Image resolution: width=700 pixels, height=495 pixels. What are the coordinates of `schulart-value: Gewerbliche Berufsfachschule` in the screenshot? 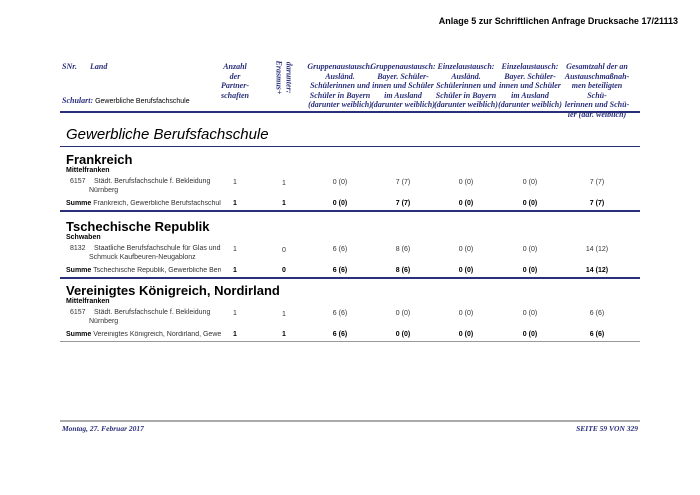 It's located at (142, 101).